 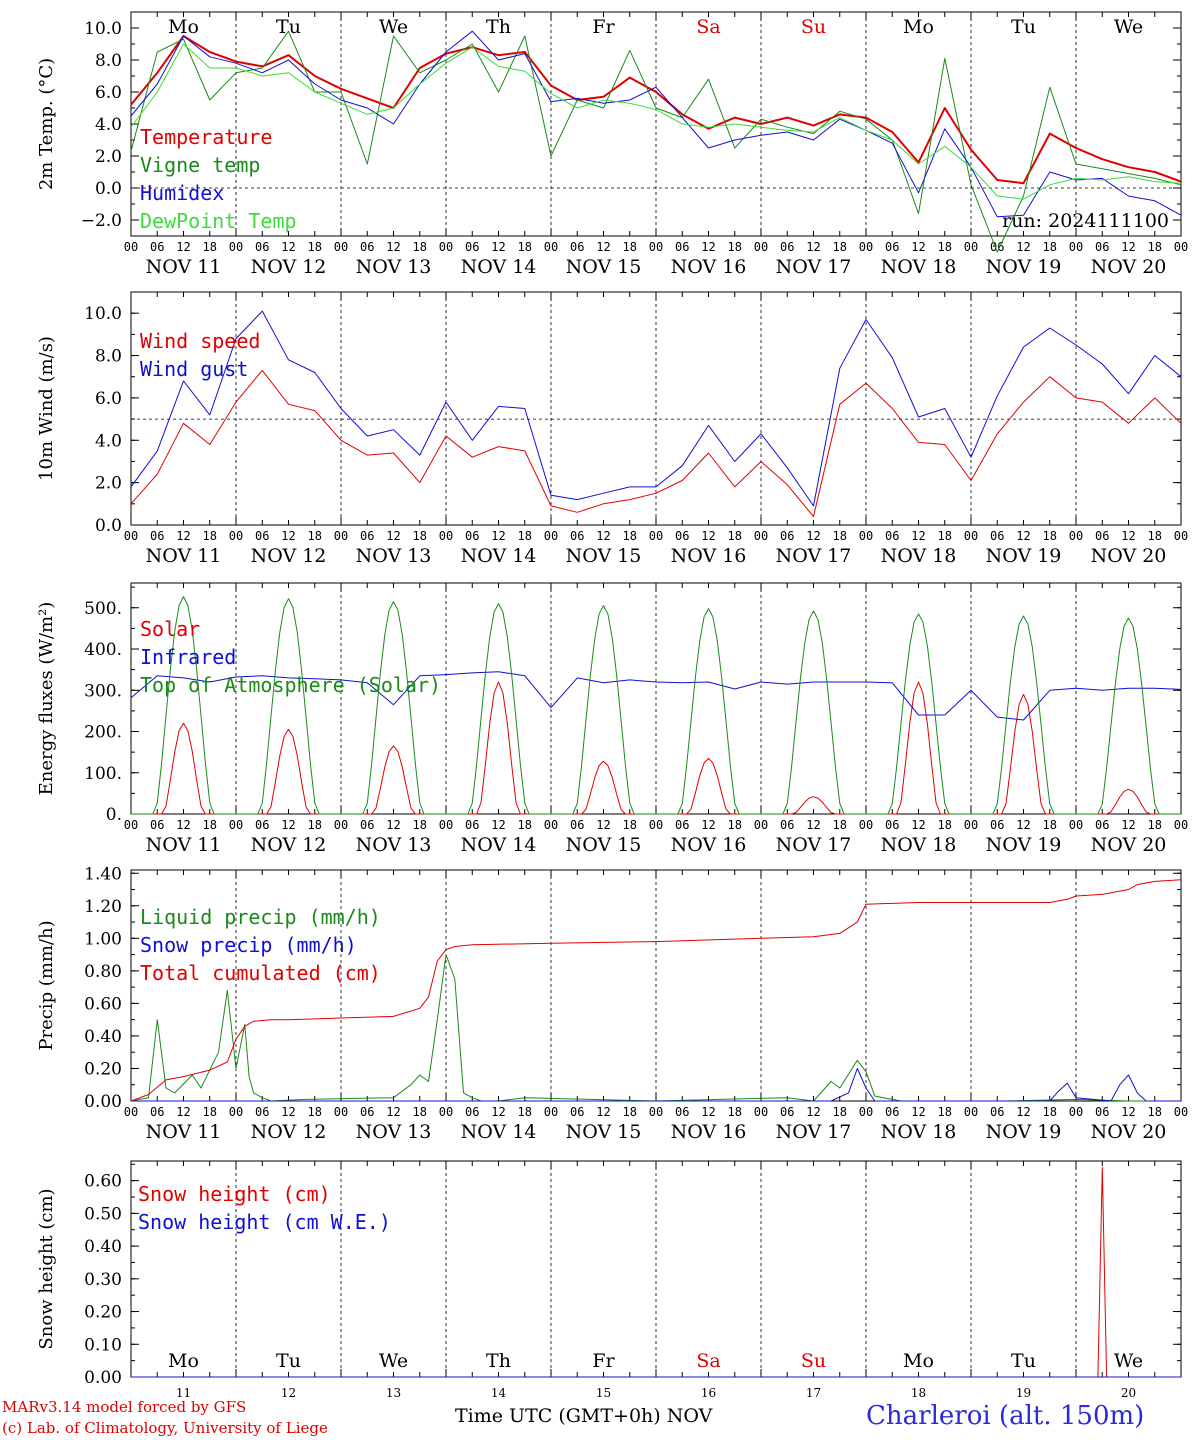 I want to click on weekday-label: Mo, so click(x=918, y=27).